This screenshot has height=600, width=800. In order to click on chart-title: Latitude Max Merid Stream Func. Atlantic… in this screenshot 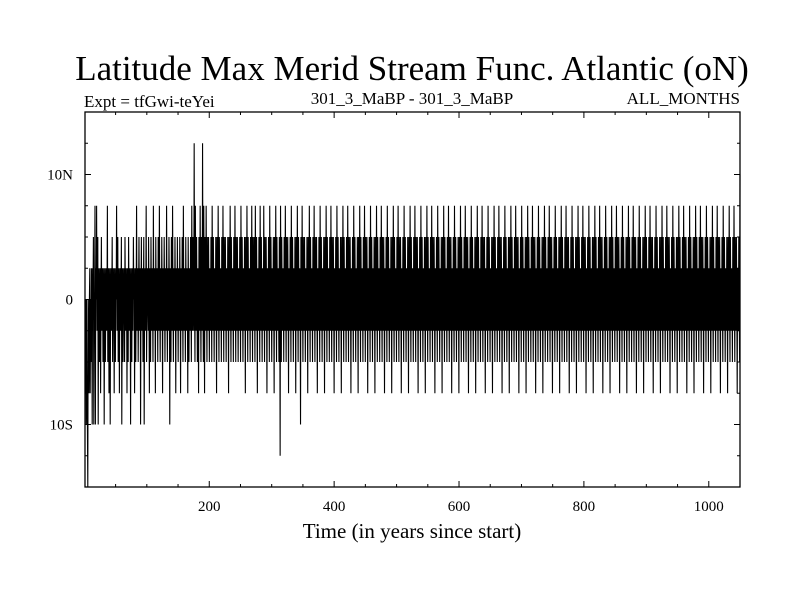, I will do `click(412, 68)`.